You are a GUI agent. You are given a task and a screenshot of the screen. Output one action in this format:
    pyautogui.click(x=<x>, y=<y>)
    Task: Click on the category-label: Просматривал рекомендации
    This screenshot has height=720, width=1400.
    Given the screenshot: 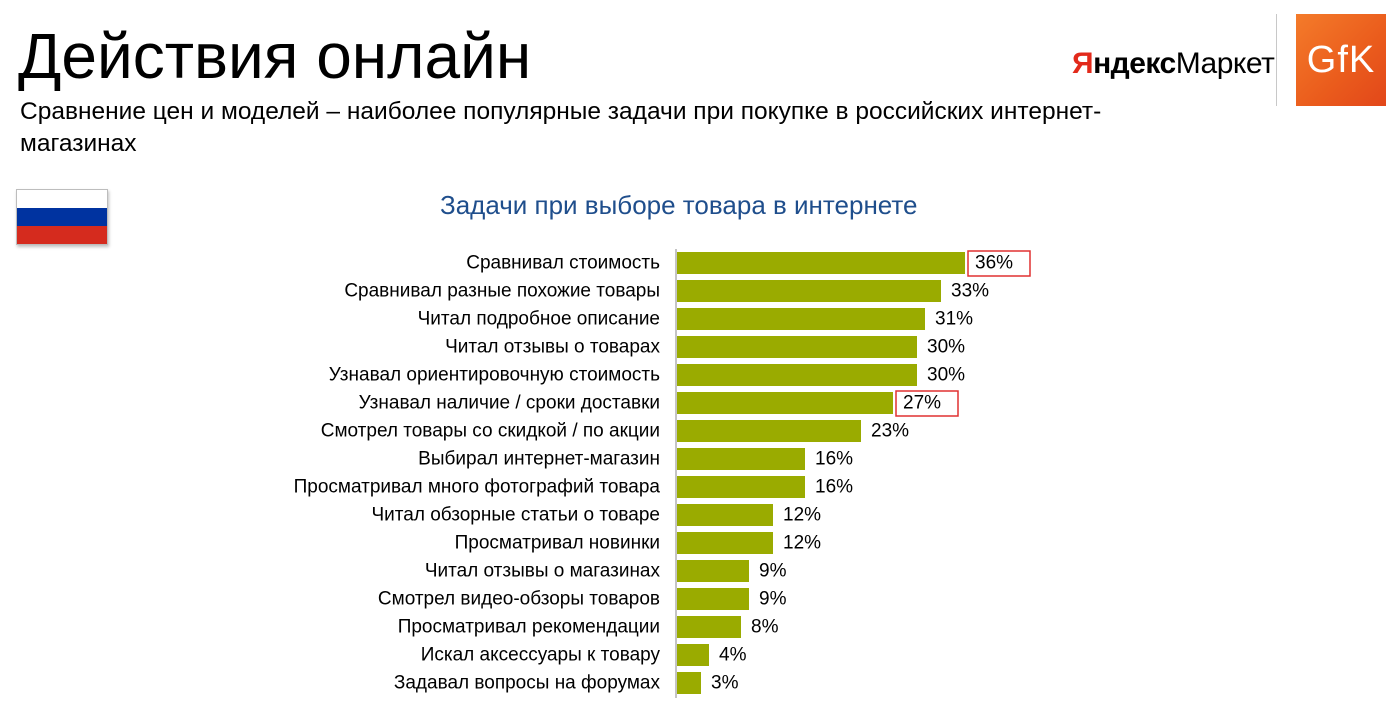 What is the action you would take?
    pyautogui.click(x=529, y=627)
    